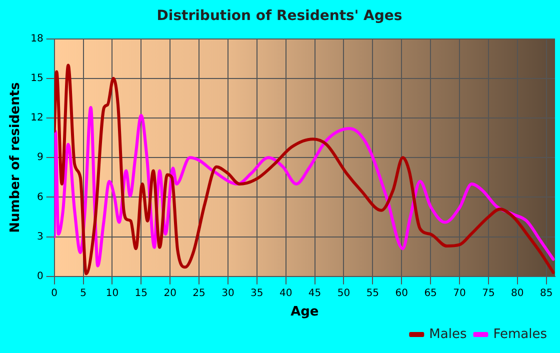 The image size is (560, 353). Describe the element at coordinates (257, 293) in the screenshot. I see `x-tick-label: 35` at that location.